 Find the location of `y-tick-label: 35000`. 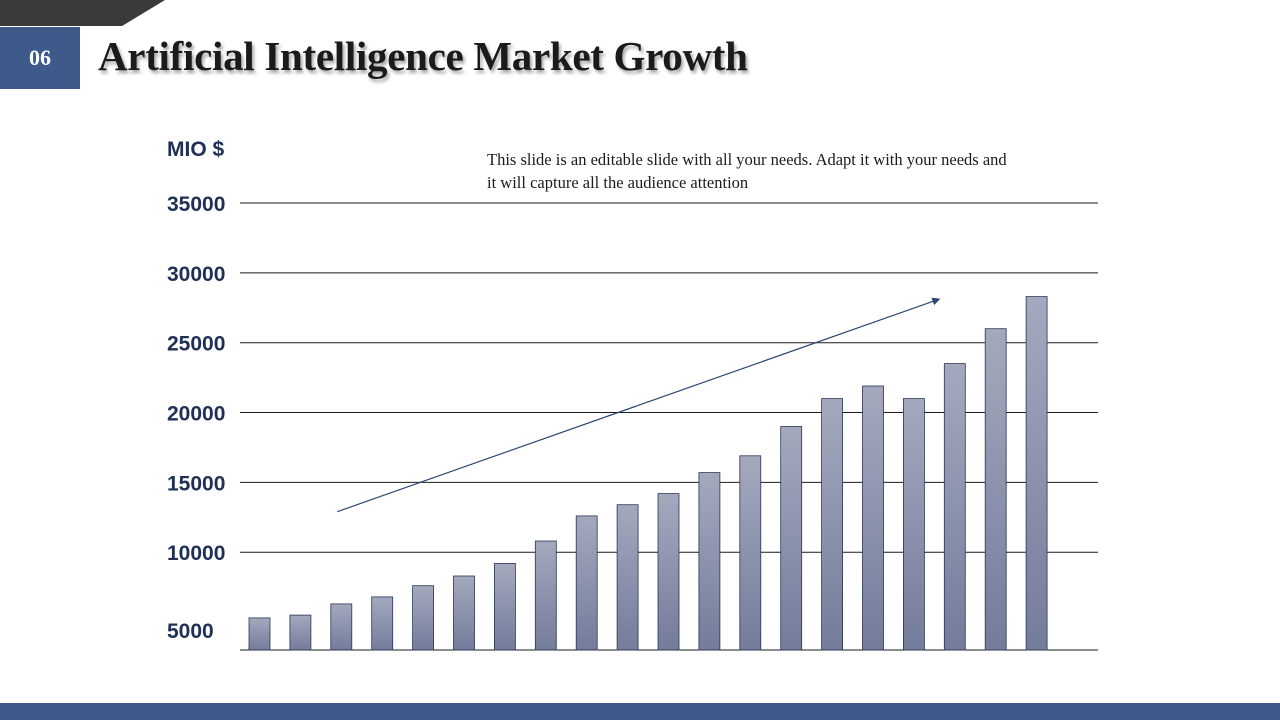

y-tick-label: 35000 is located at coordinates (196, 204).